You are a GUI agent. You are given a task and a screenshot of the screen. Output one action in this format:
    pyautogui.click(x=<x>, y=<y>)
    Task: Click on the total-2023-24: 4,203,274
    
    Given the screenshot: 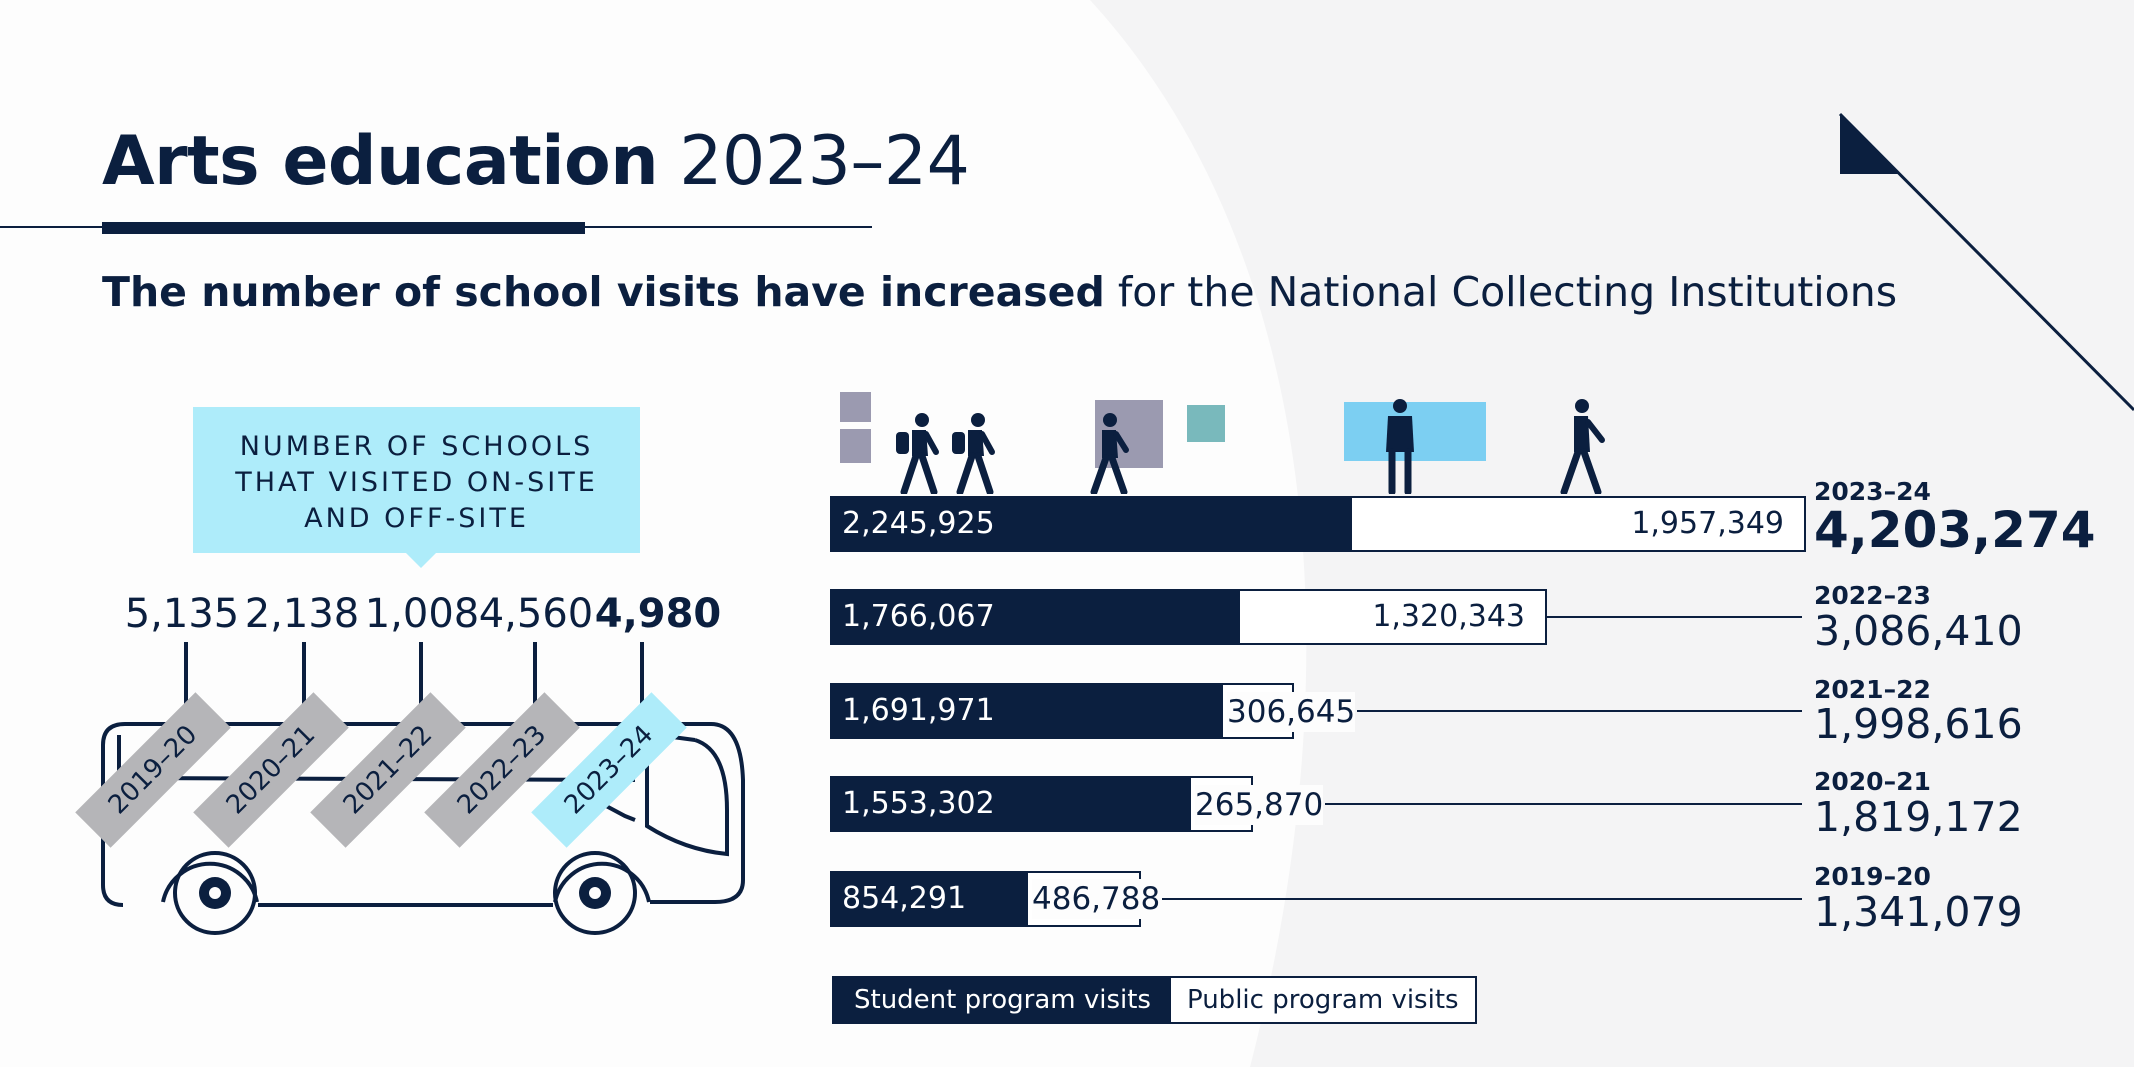 What is the action you would take?
    pyautogui.click(x=1955, y=530)
    